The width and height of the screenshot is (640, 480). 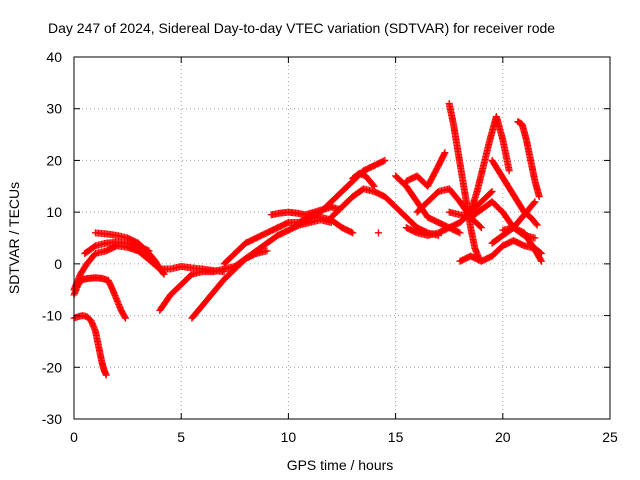 I want to click on y-tick-label: -10, so click(x=52, y=316).